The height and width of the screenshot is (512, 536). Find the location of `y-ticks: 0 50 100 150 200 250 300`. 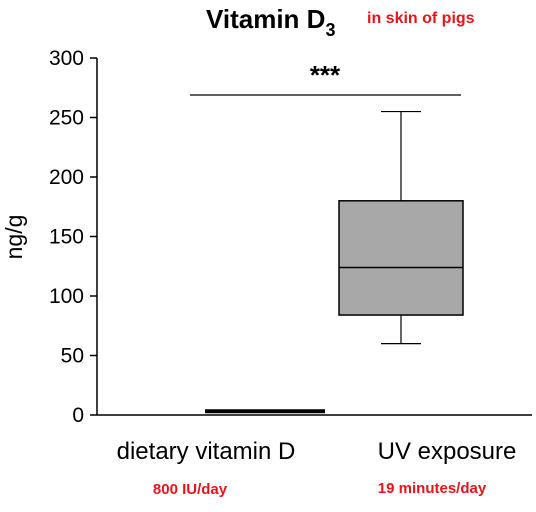

y-ticks: 0 50 100 150 200 250 300 is located at coordinates (73, 237).